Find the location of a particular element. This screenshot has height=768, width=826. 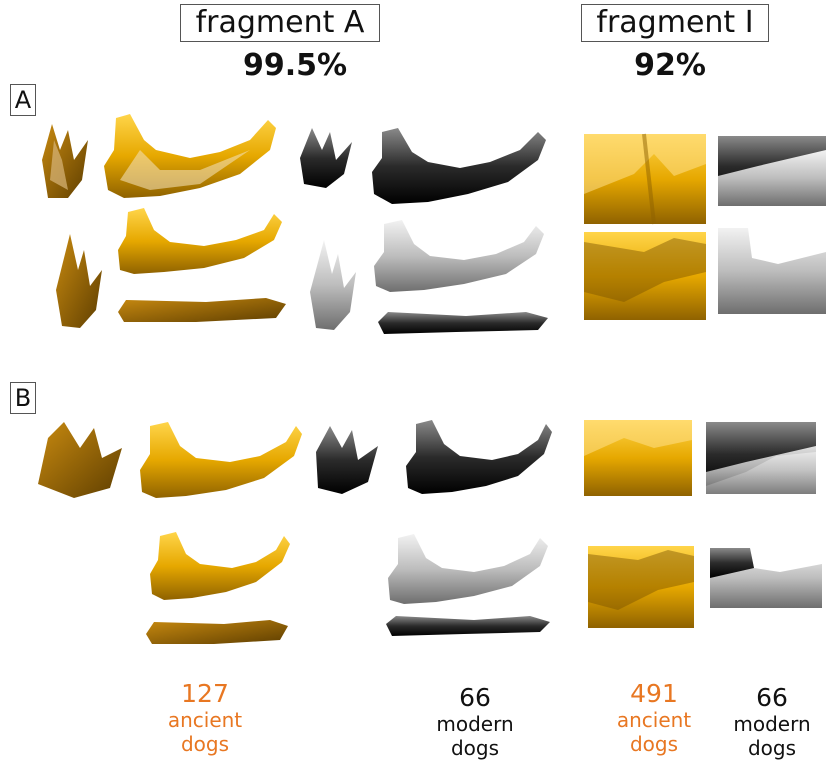

fragment-i-percent: 92% is located at coordinates (670, 65).